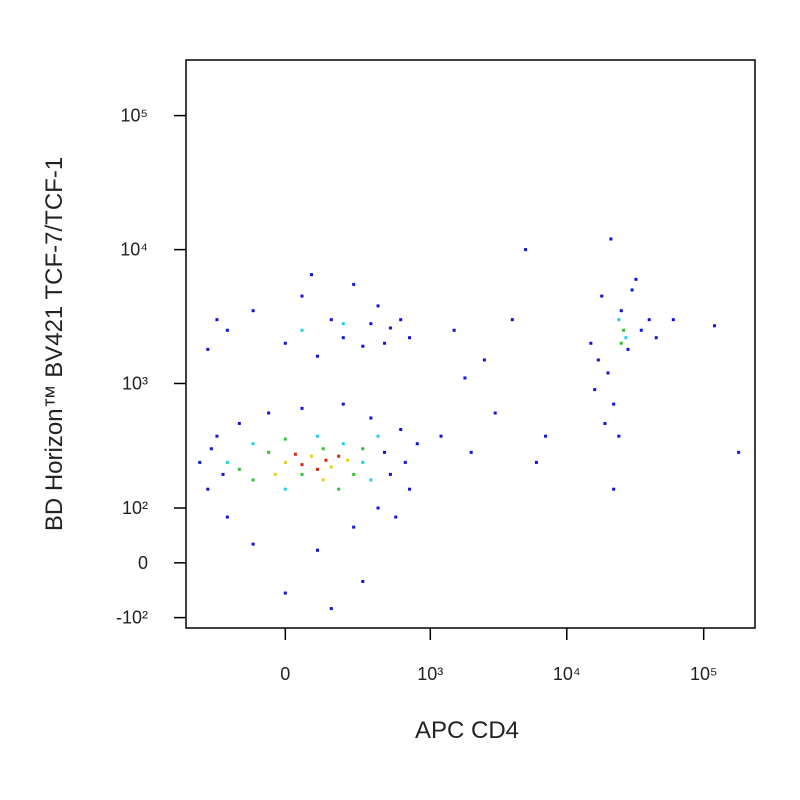 This screenshot has width=800, height=800. What do you see at coordinates (135, 508) in the screenshot?
I see `y-tick-label: 10²` at bounding box center [135, 508].